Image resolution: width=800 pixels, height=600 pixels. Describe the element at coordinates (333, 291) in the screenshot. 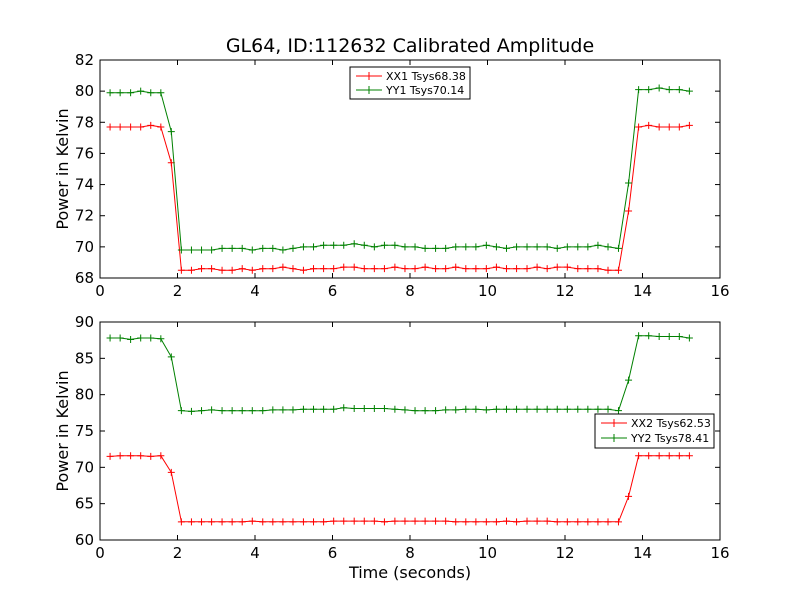

I see `top-x-tick-label: 6` at that location.